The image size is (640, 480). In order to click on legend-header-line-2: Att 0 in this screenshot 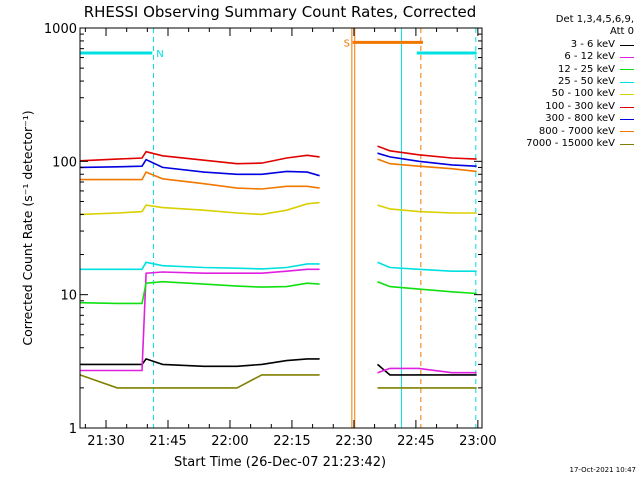, I will do `click(621, 32)`.